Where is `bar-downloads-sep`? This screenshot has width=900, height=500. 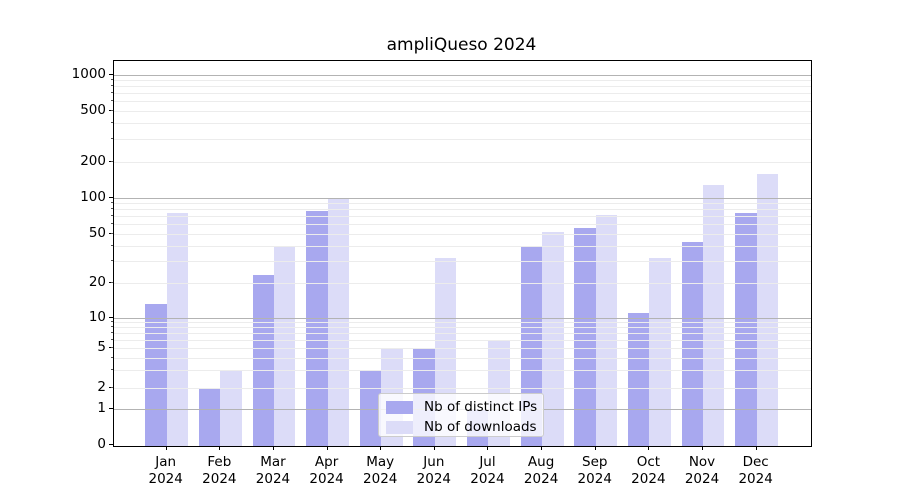
bar-downloads-sep is located at coordinates (606, 330).